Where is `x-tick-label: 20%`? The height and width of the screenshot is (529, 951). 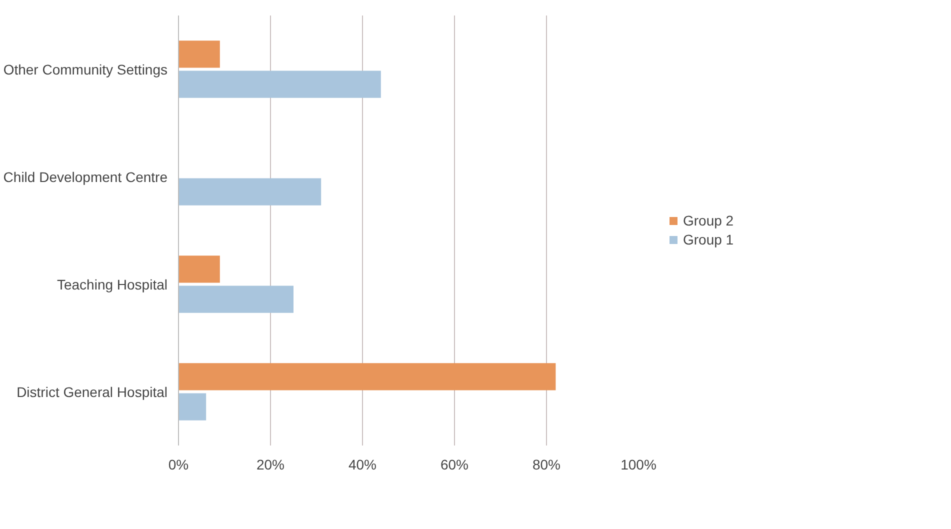
x-tick-label: 20% is located at coordinates (270, 464).